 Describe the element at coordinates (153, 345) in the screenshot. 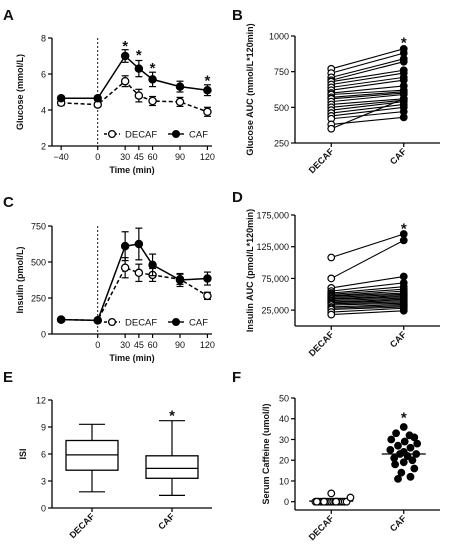

I see `x-tick-label: 60` at that location.